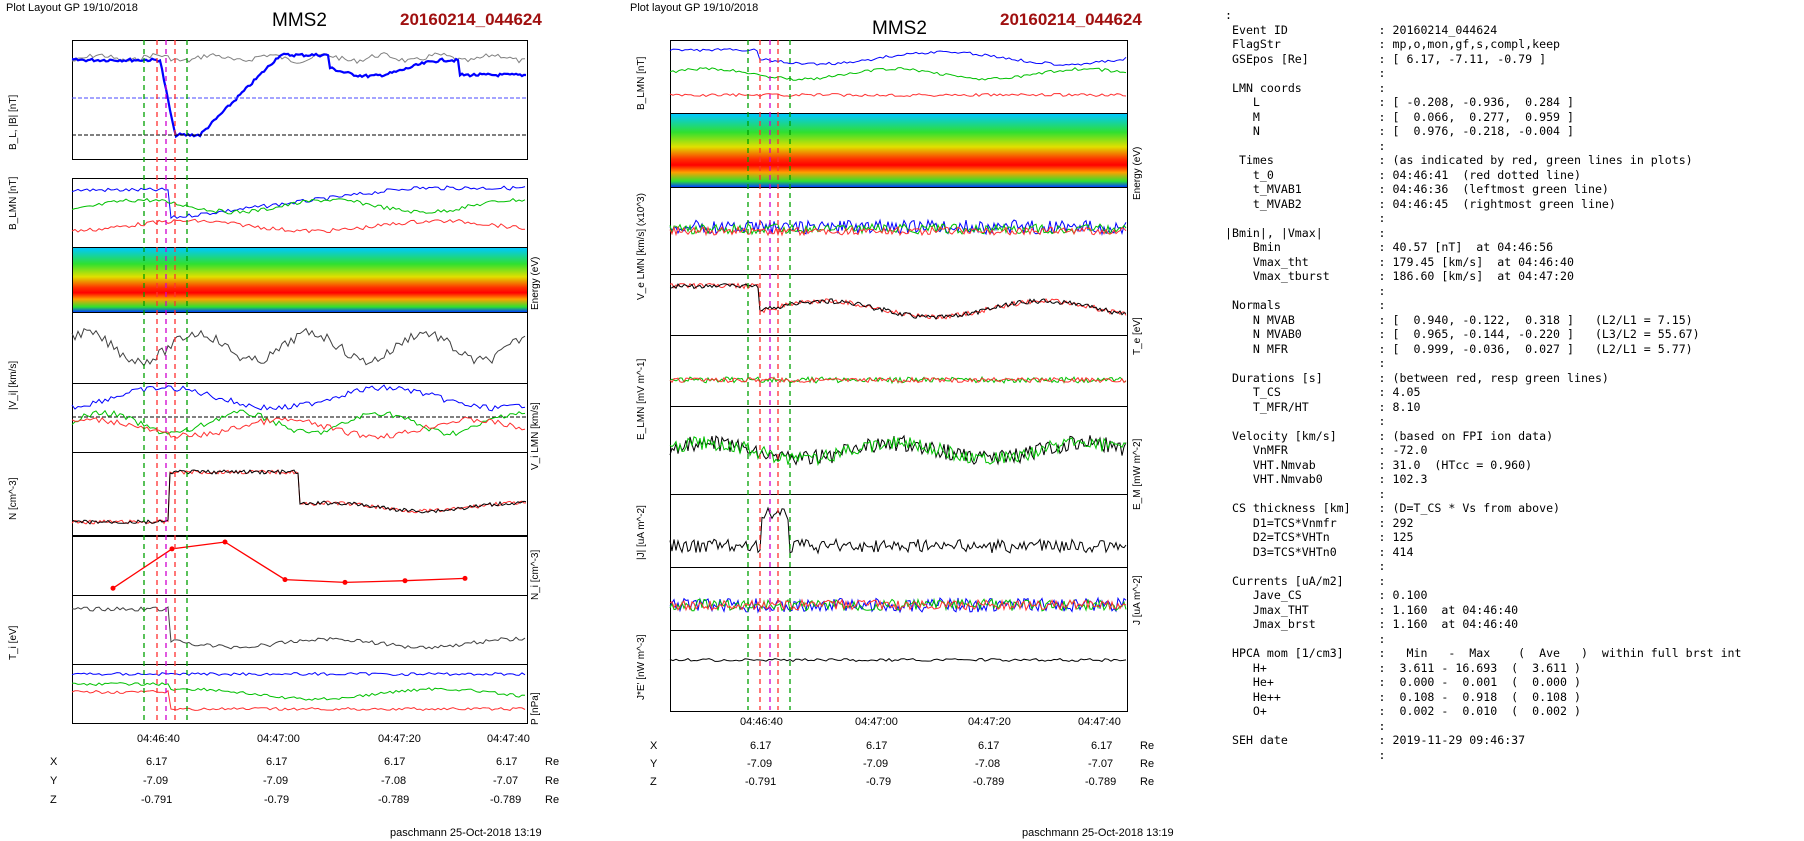 Image resolution: width=1804 pixels, height=841 pixels. Describe the element at coordinates (471, 19) in the screenshot. I see `left-event-title: 20160214_044624` at that location.